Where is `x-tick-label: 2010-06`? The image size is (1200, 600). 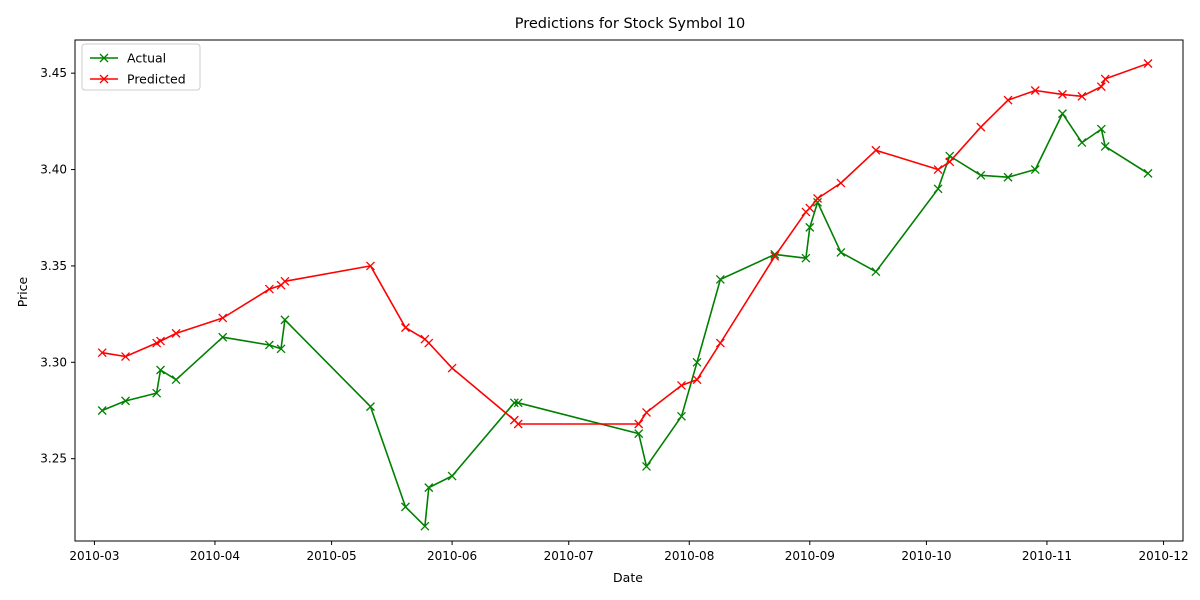 x-tick-label: 2010-06 is located at coordinates (452, 556).